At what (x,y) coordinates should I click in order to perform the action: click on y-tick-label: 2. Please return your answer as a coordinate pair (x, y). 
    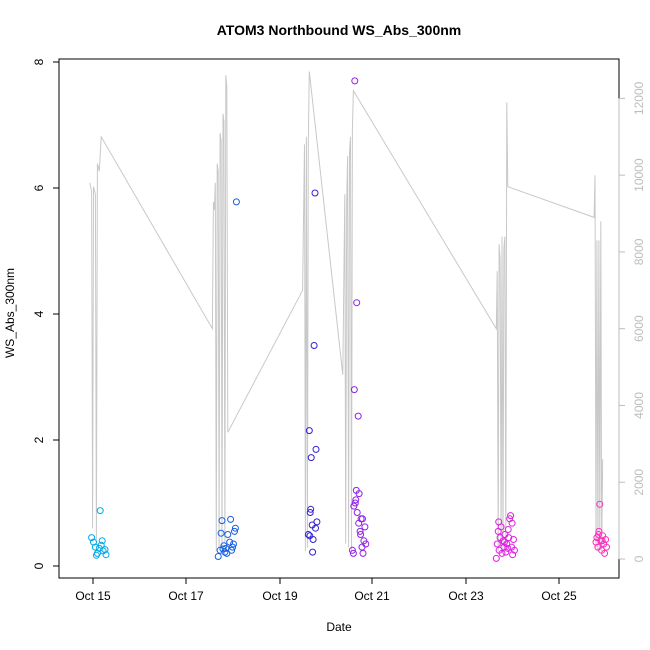
    Looking at the image, I should click on (39, 439).